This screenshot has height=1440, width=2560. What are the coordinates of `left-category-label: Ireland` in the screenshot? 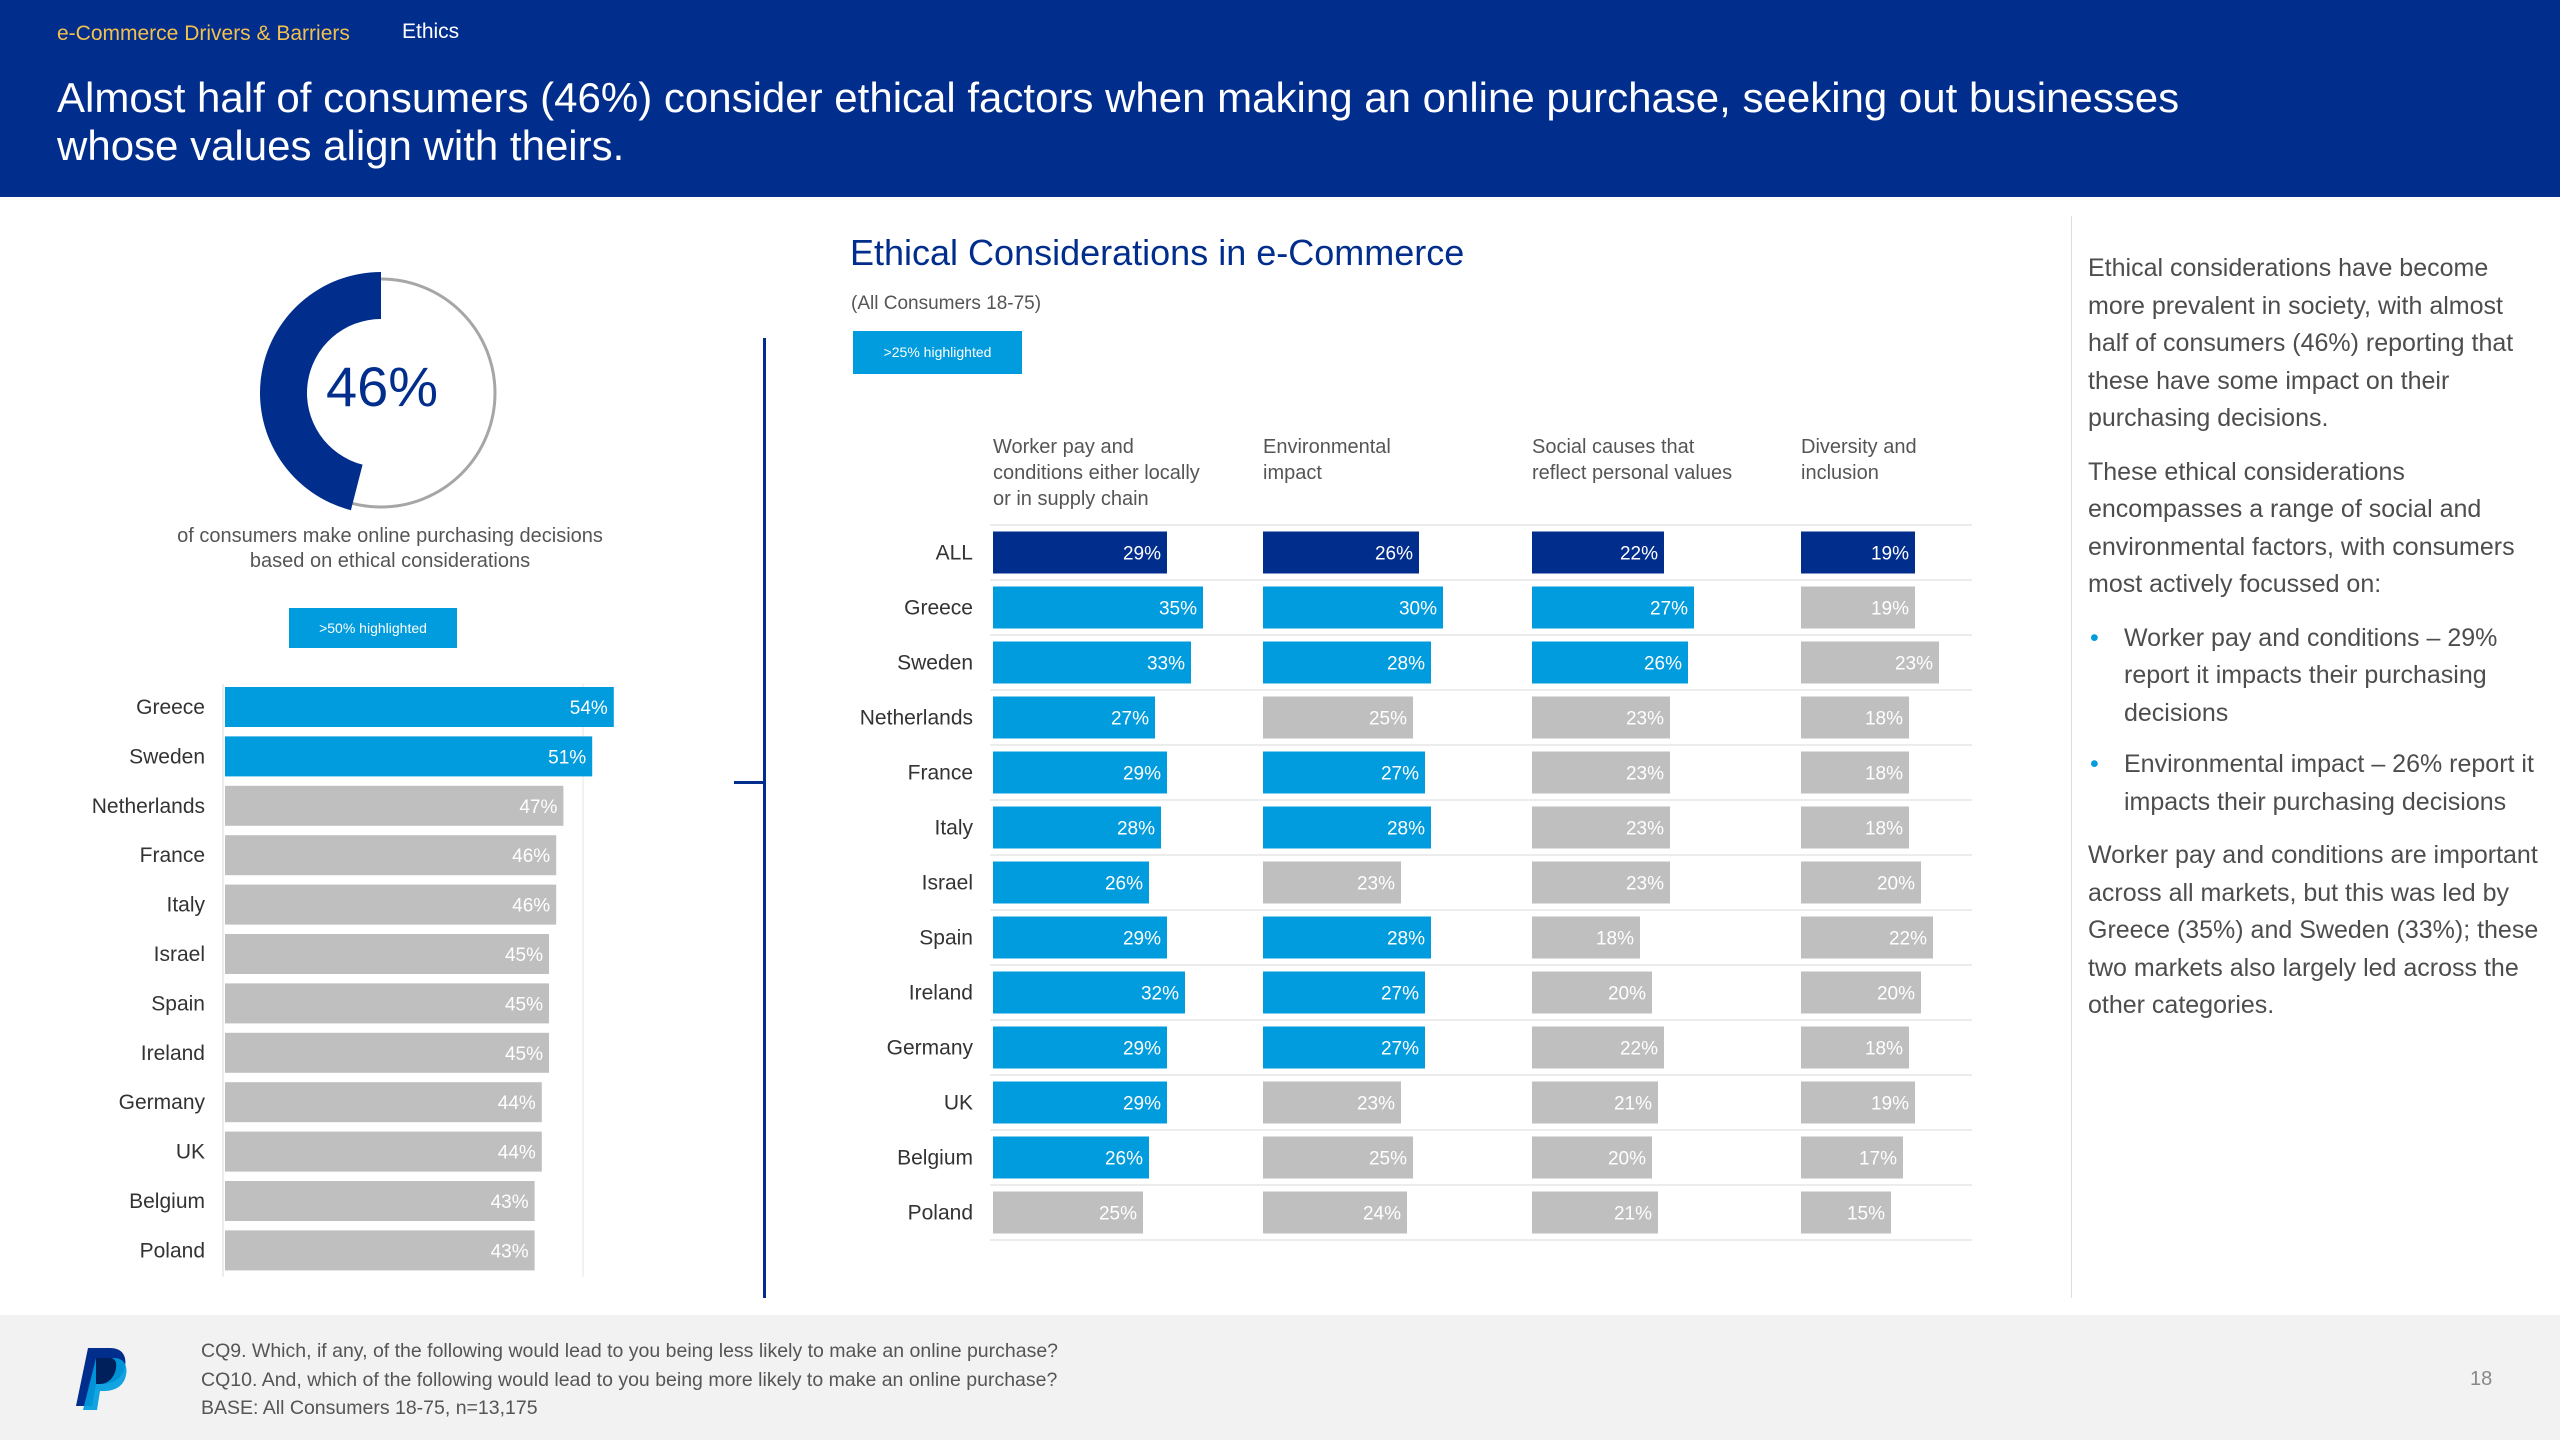 It's located at (173, 1053).